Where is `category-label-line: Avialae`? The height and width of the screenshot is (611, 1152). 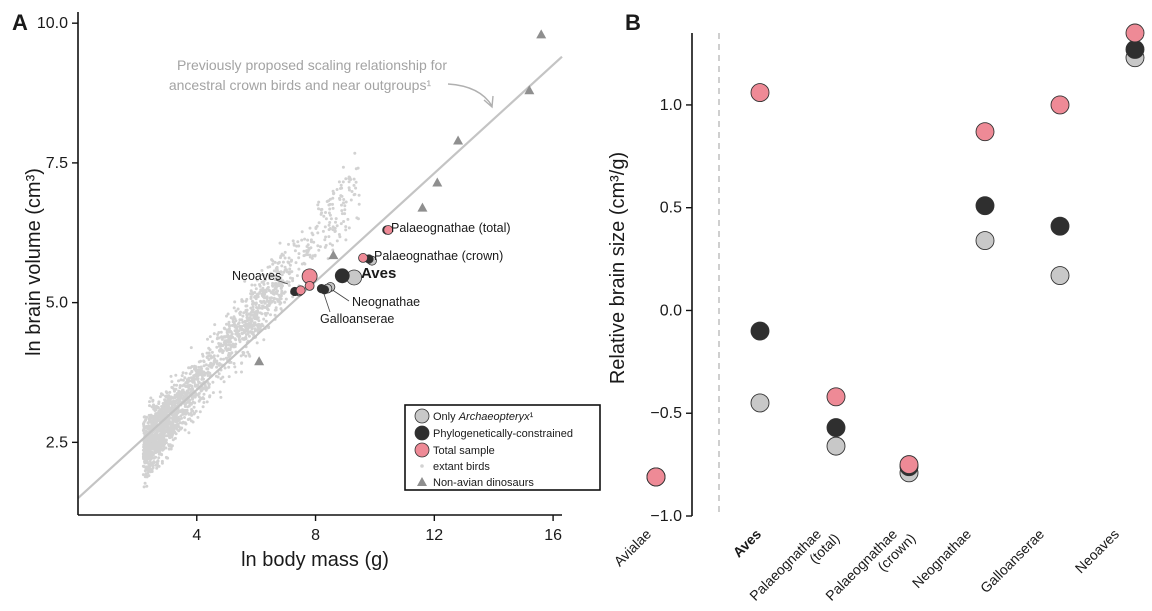 category-label-line: Avialae is located at coordinates (633, 548).